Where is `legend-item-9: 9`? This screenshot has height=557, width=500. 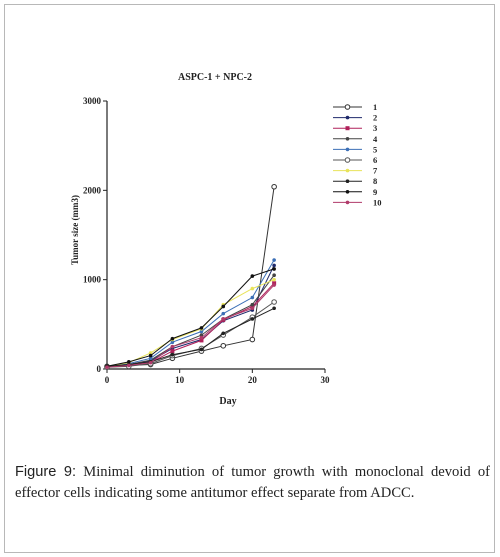
legend-item-9: 9 is located at coordinates (355, 192).